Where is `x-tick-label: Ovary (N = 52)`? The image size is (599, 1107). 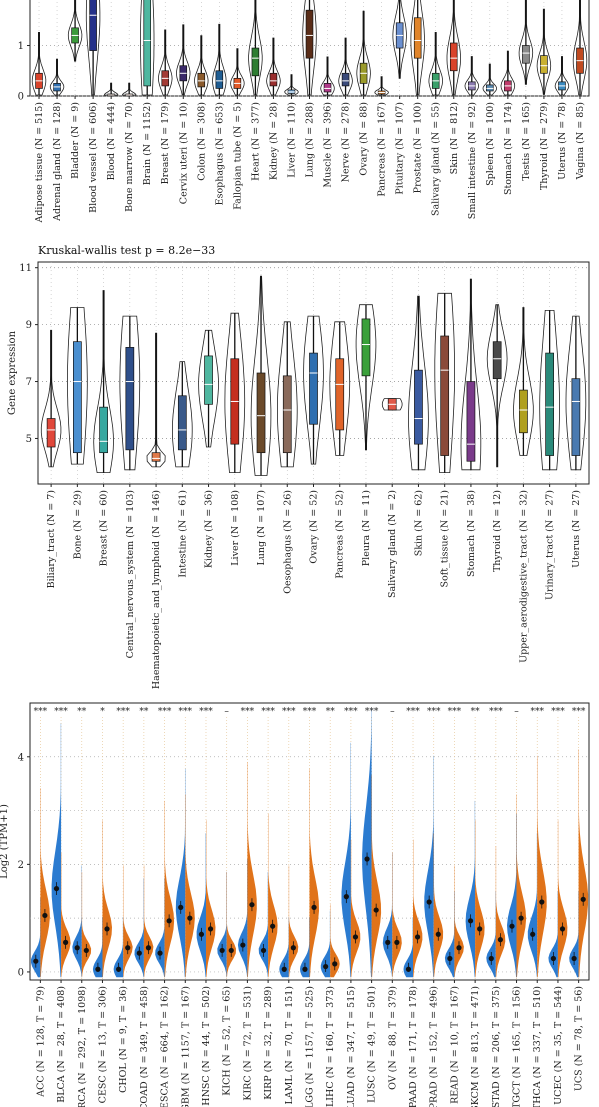
x-tick-label: Ovary (N = 52) is located at coordinates (314, 527).